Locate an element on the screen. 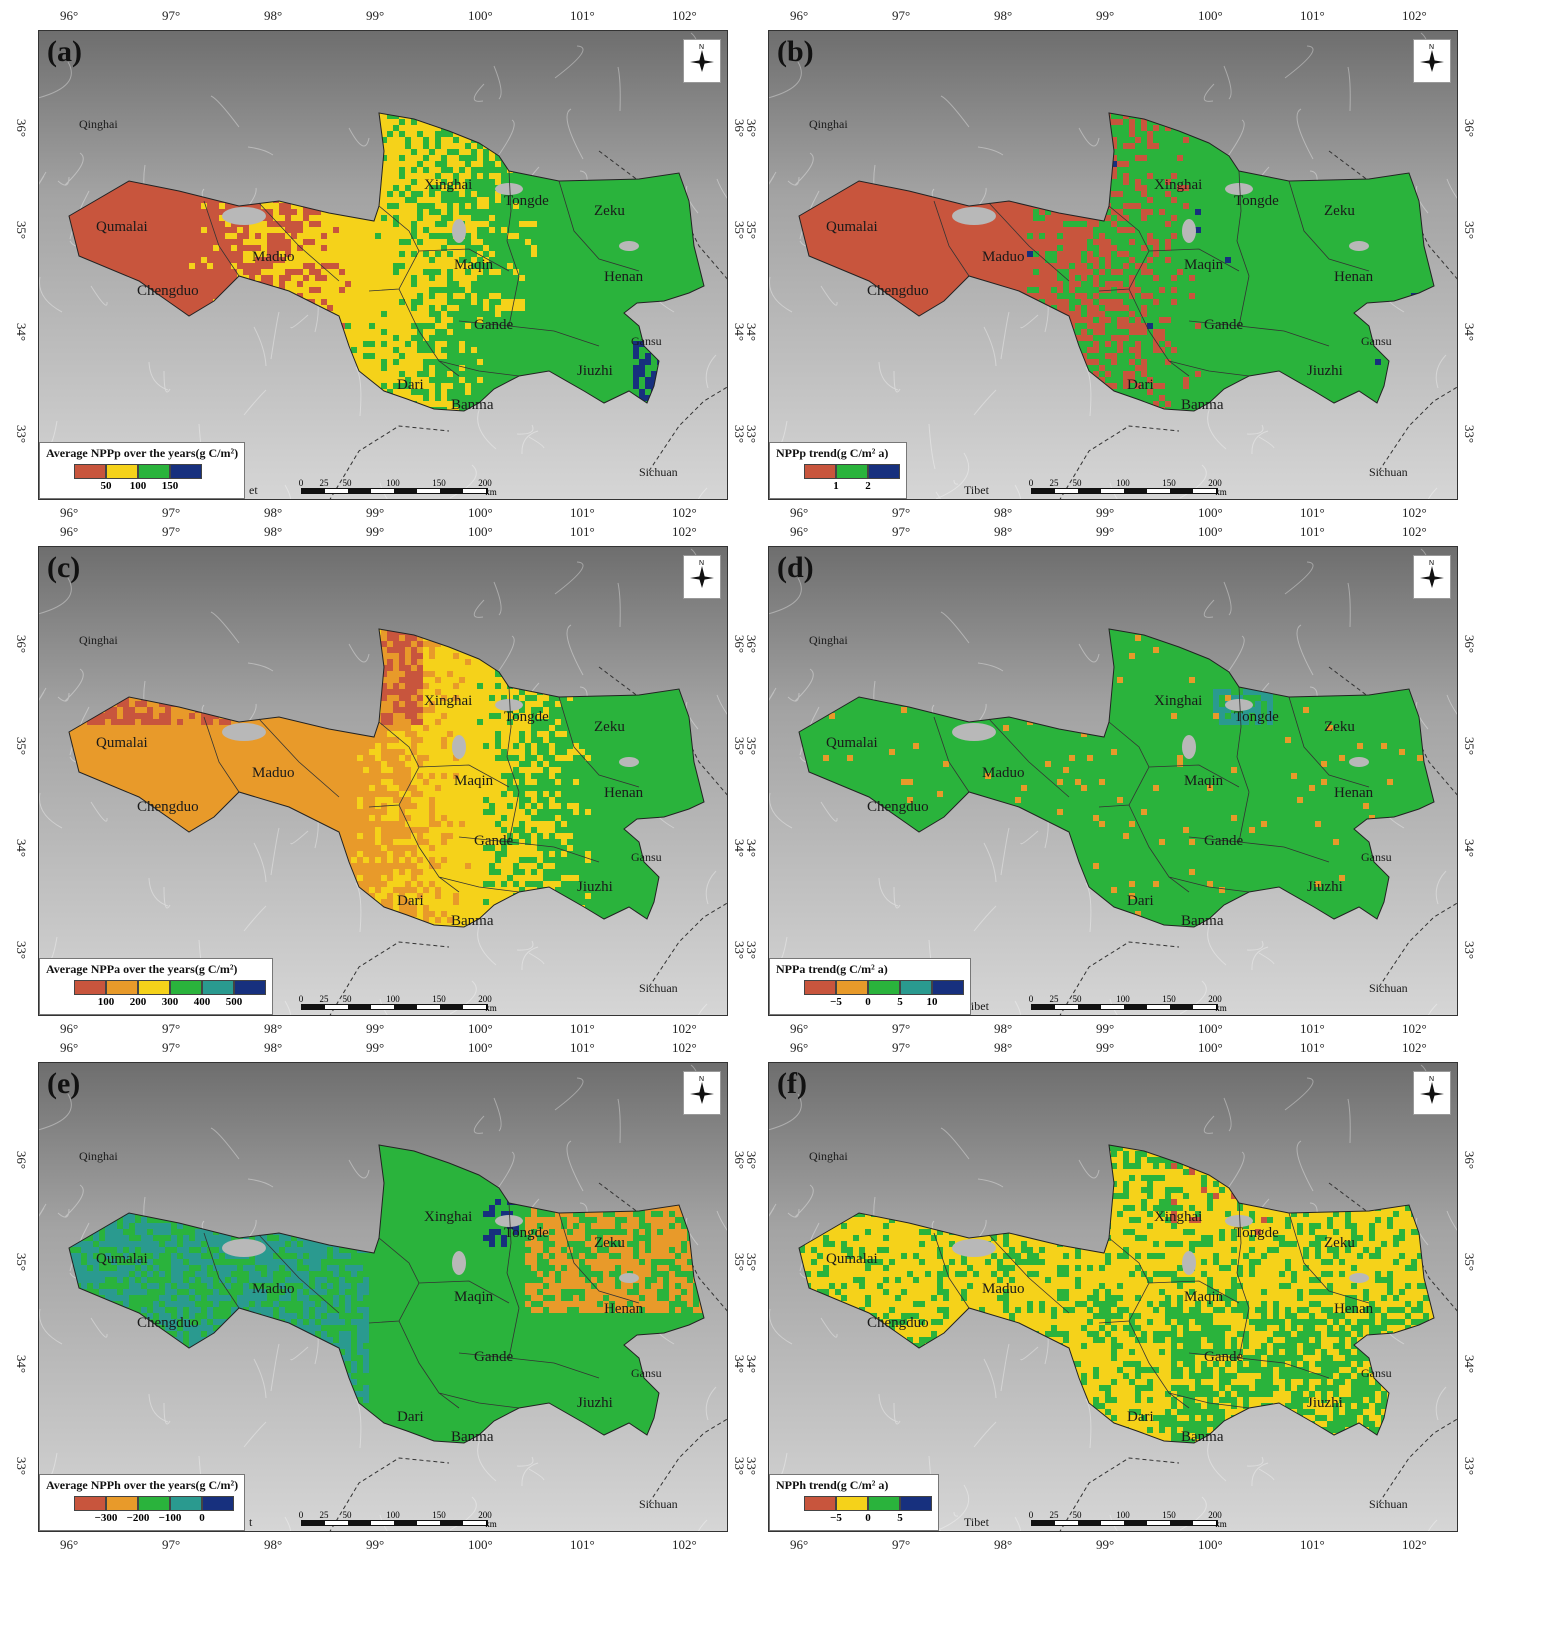 Image resolution: width=1550 pixels, height=1636 pixels. legend: NPPp trend(g C/m² a) 1 2 is located at coordinates (838, 470).